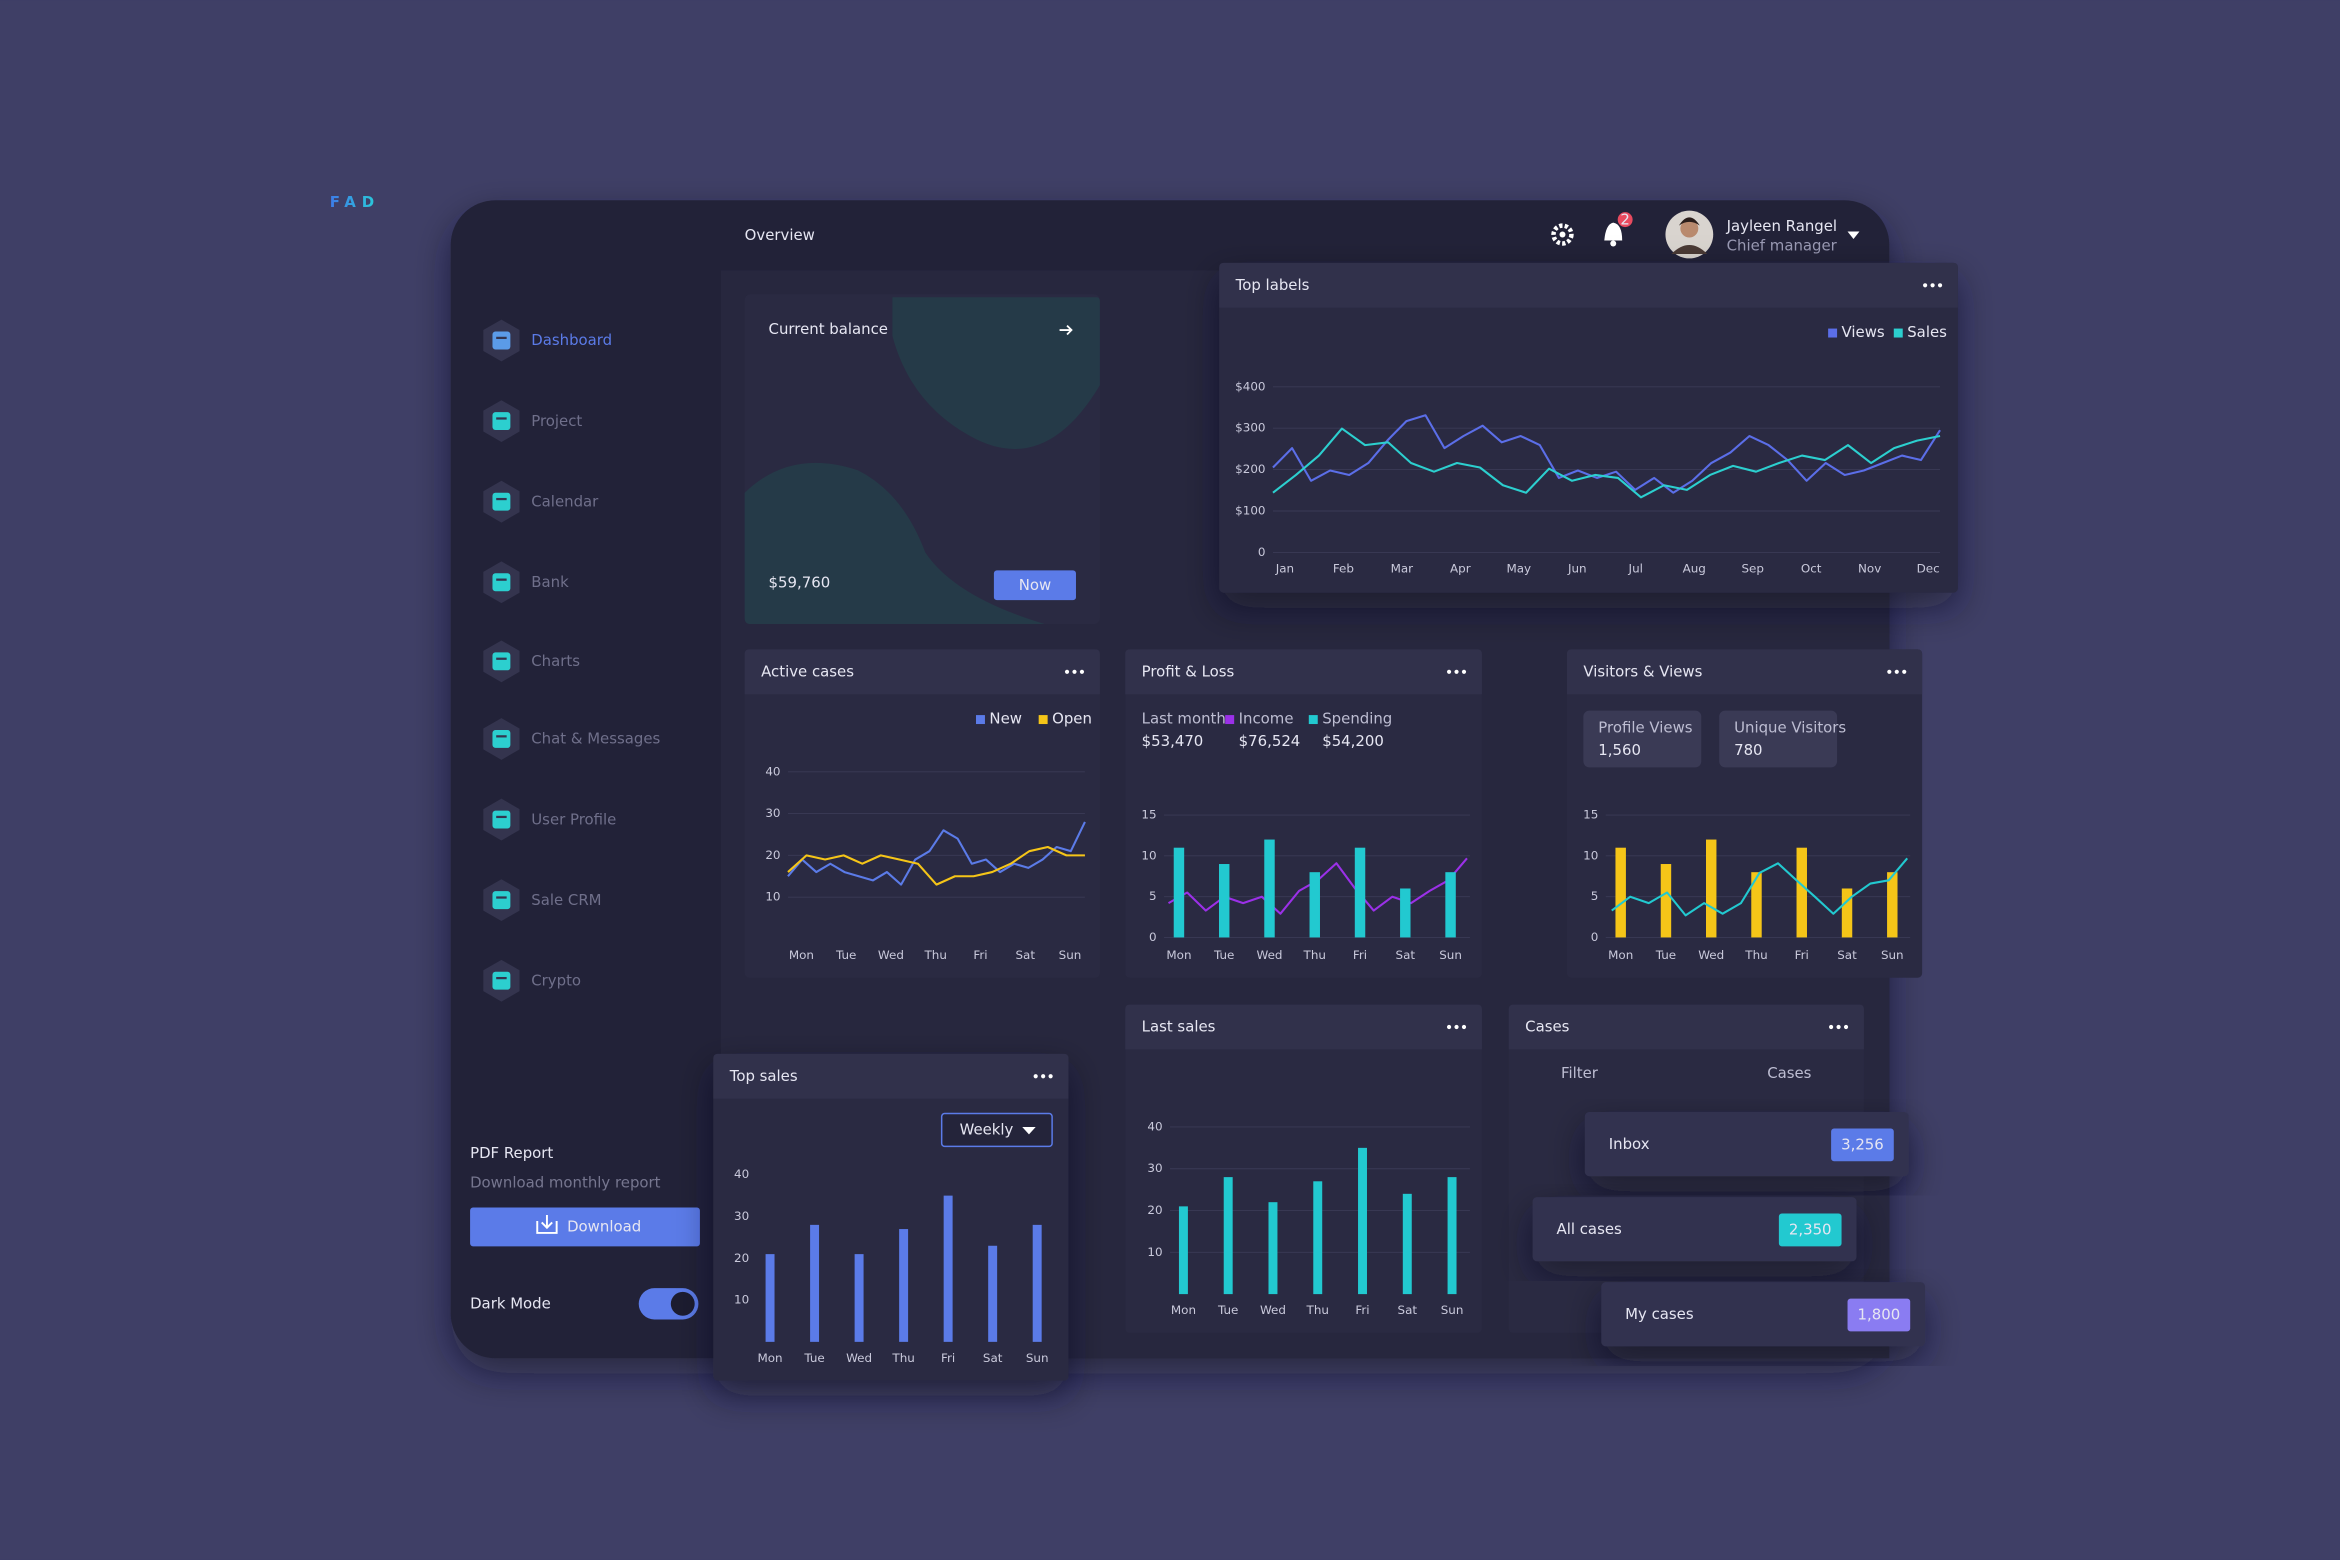  Describe the element at coordinates (1595, 937) in the screenshot. I see `y-tick-label: 0` at that location.